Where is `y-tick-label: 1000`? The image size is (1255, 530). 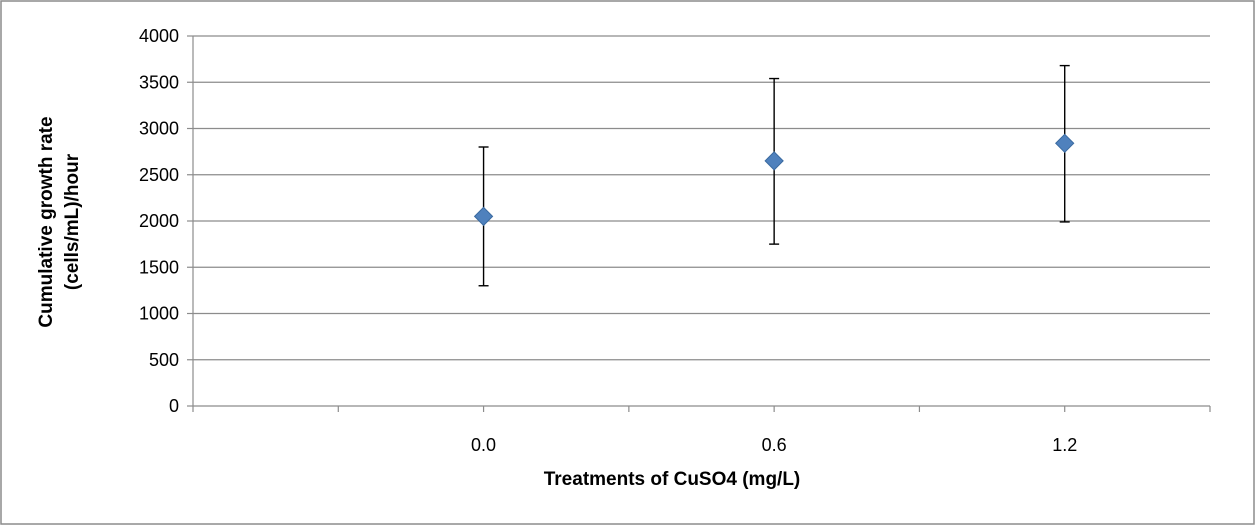
y-tick-label: 1000 is located at coordinates (159, 314).